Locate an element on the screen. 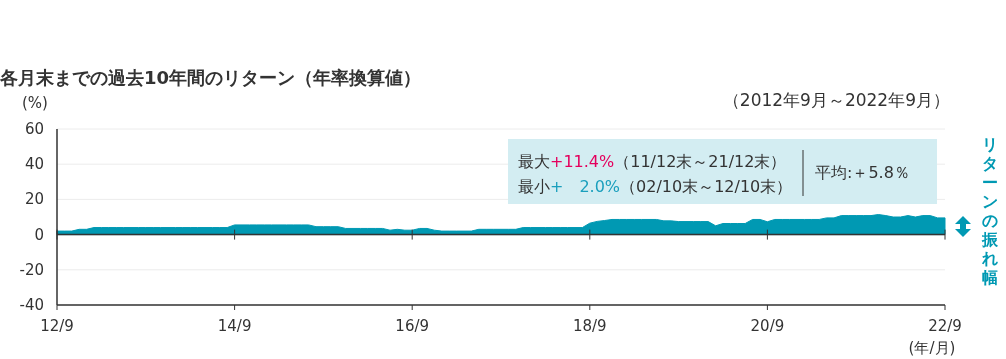 This screenshot has width=1006, height=359. annotation: 最大 is located at coordinates (534, 161).